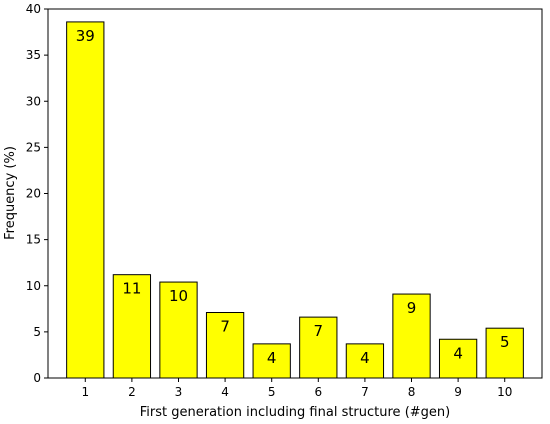 This screenshot has width=550, height=424. I want to click on y-tick-label: 35, so click(33, 55).